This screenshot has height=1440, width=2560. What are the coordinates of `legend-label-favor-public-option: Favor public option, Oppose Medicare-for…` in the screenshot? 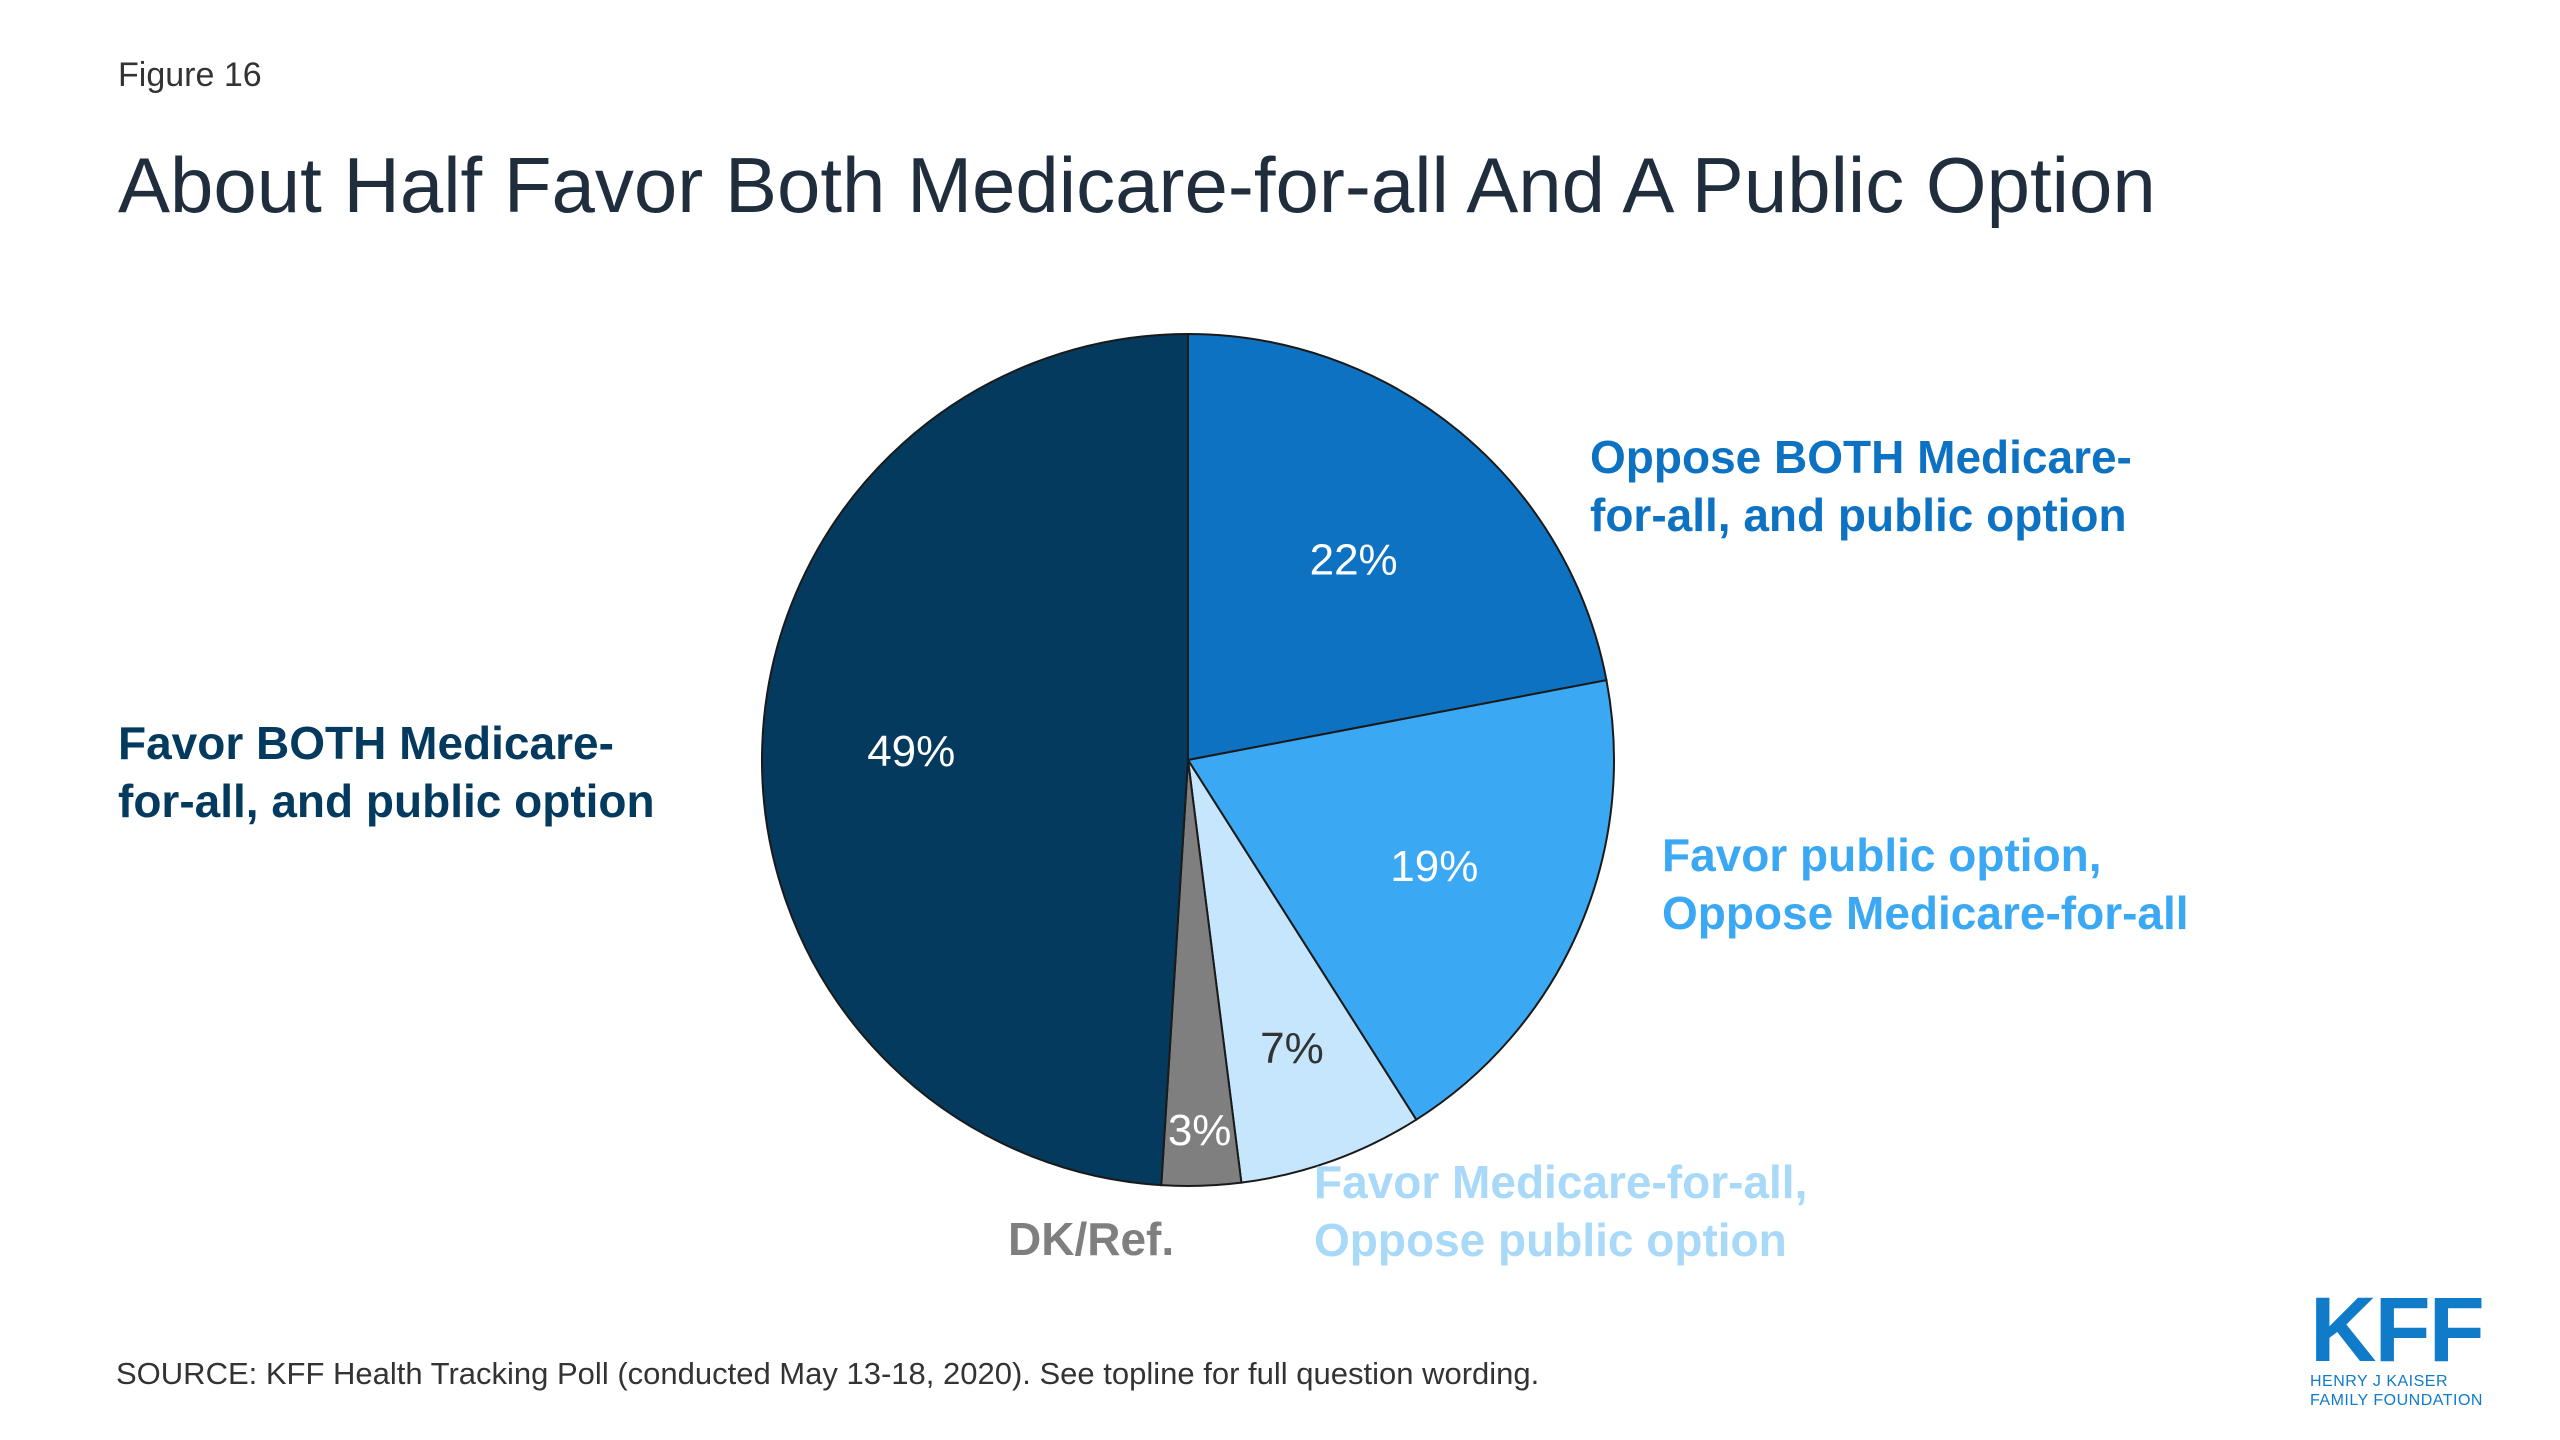 It's located at (1925, 884).